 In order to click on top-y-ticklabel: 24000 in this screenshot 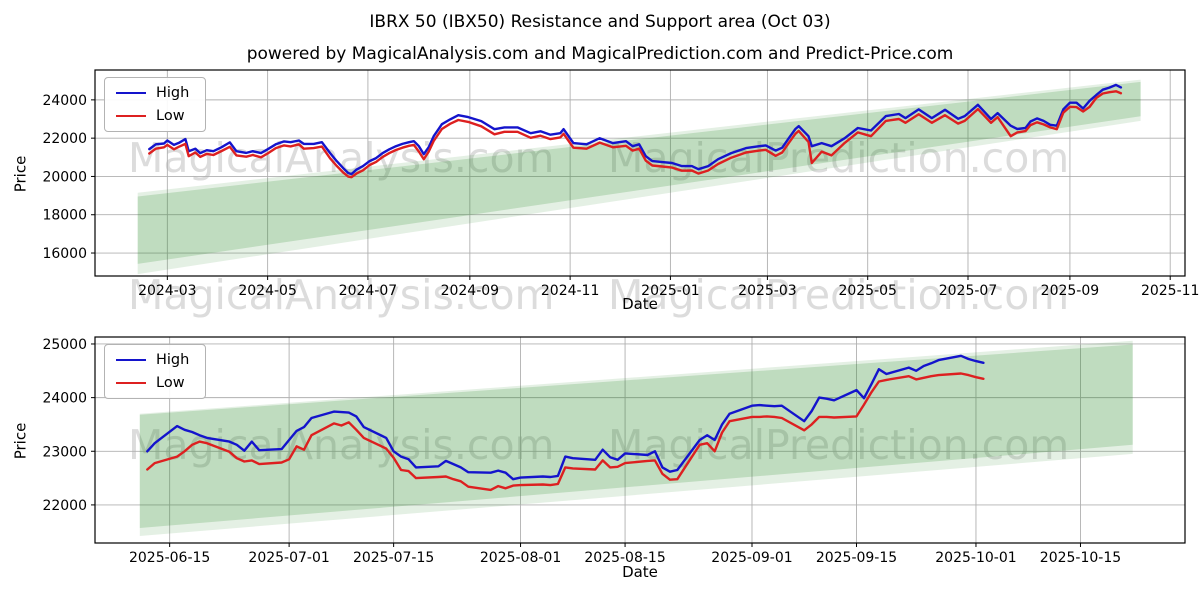, I will do `click(64, 101)`.